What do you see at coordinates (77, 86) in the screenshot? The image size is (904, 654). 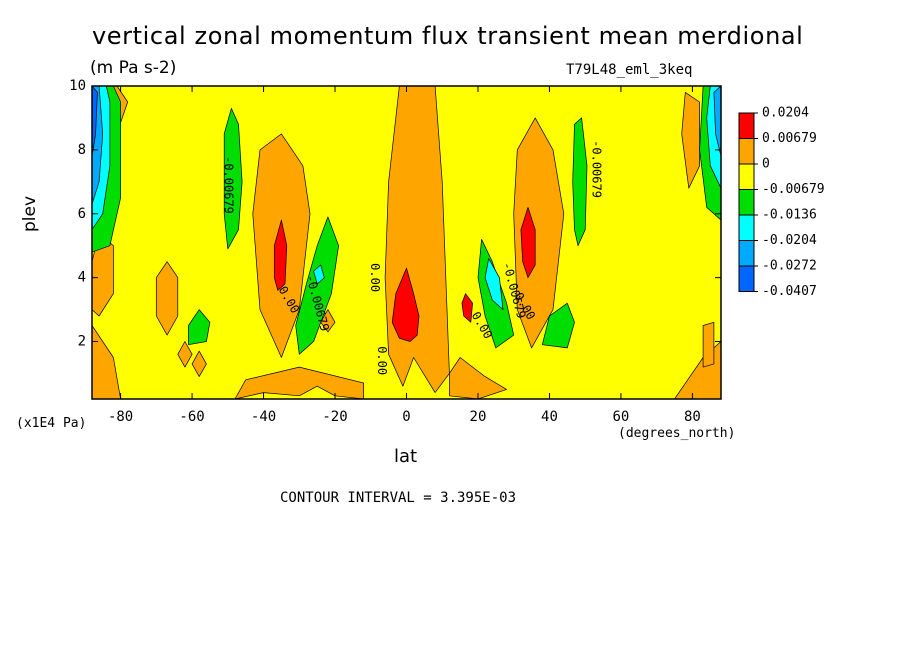 I see `y-tick-label: 10` at bounding box center [77, 86].